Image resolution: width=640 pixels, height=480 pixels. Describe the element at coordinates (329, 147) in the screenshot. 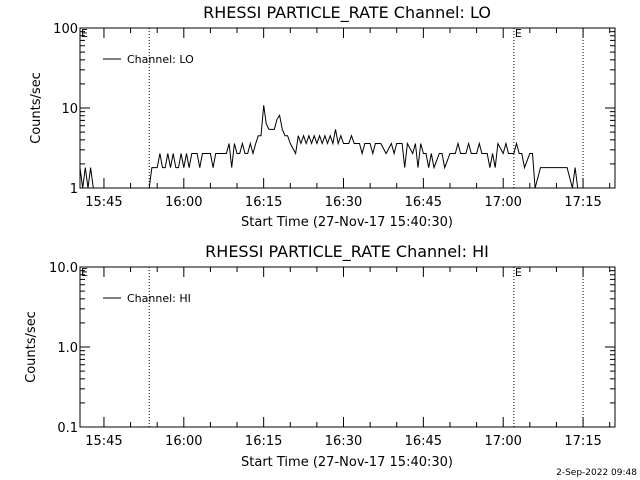

I see `series-line` at that location.